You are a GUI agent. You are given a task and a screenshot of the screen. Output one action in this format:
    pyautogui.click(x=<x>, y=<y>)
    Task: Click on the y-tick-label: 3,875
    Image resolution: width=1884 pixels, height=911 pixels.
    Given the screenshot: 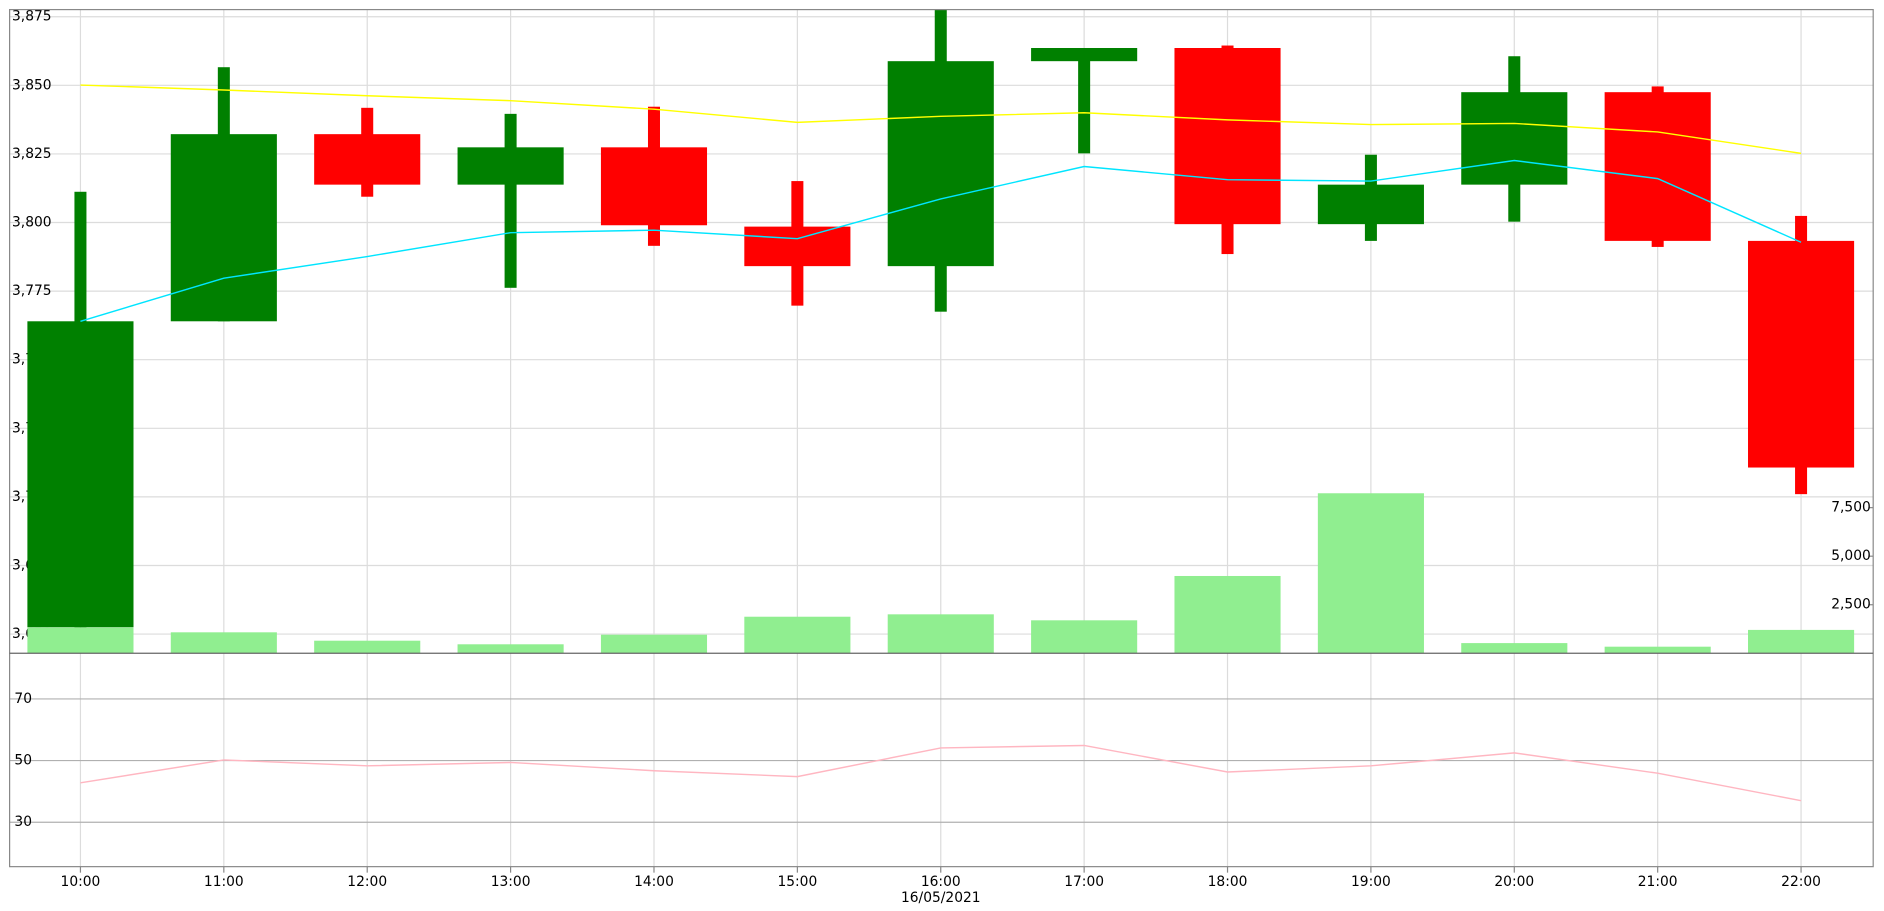 What is the action you would take?
    pyautogui.click(x=32, y=17)
    